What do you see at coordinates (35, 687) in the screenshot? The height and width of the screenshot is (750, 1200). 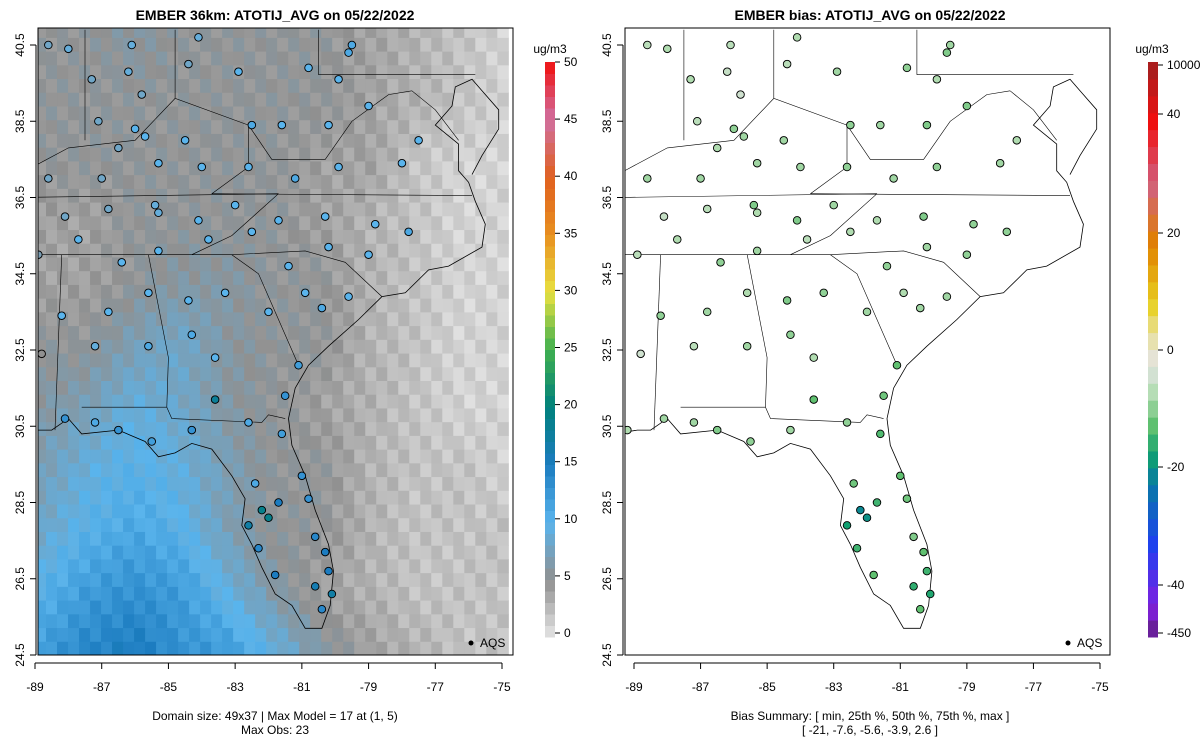 I see `x-tick-label: -89` at bounding box center [35, 687].